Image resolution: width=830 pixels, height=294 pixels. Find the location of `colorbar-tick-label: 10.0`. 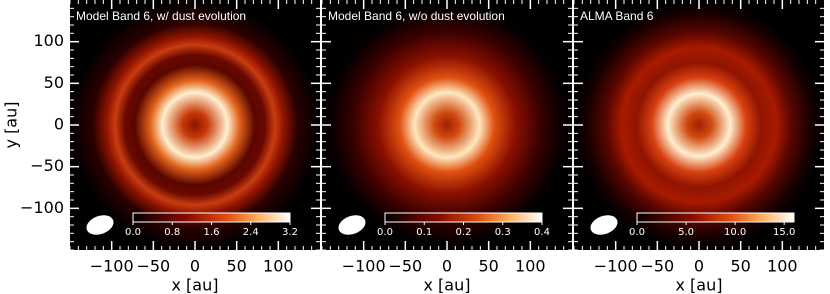

colorbar-tick-label: 10.0 is located at coordinates (735, 232).